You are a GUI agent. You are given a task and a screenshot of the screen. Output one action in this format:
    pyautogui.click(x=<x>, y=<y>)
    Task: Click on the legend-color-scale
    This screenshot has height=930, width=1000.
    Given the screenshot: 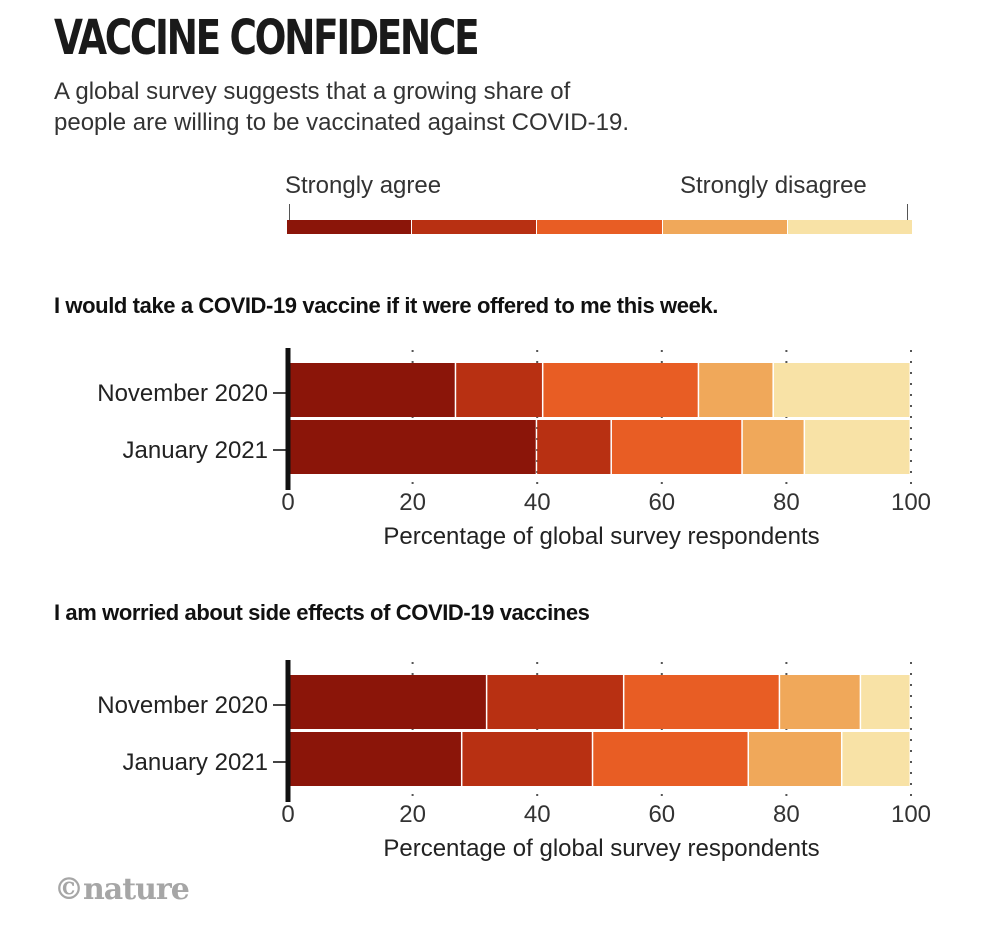 What is the action you would take?
    pyautogui.click(x=600, y=227)
    